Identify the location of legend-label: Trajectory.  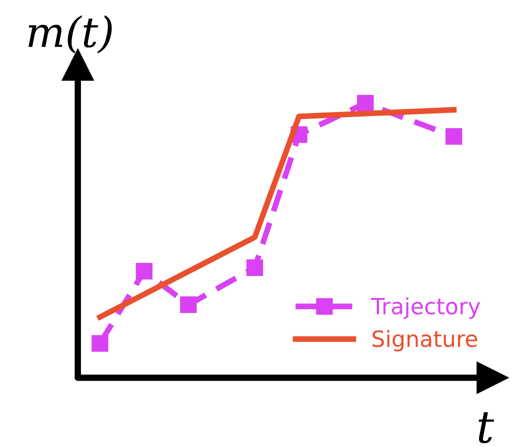
(425, 308).